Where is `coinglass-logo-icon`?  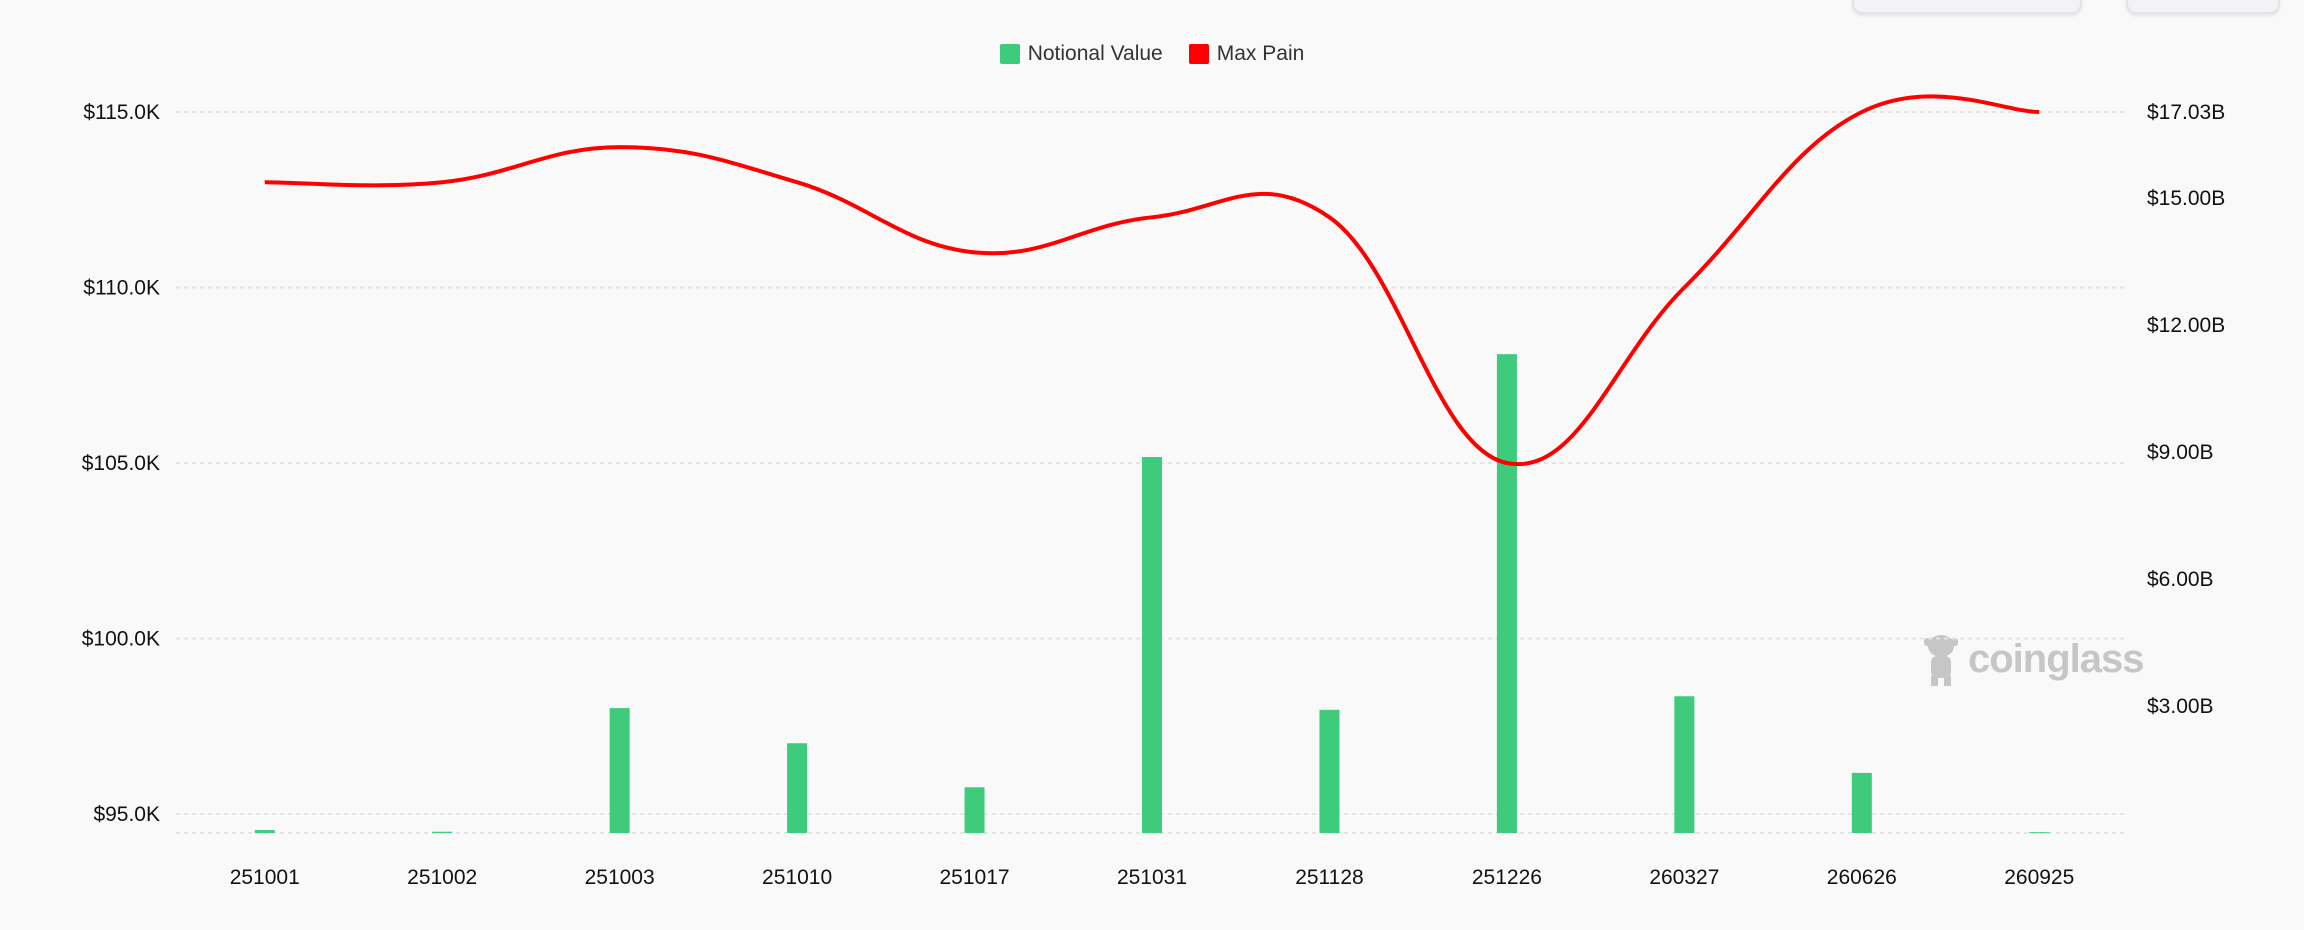
coinglass-logo-icon is located at coordinates (1941, 660).